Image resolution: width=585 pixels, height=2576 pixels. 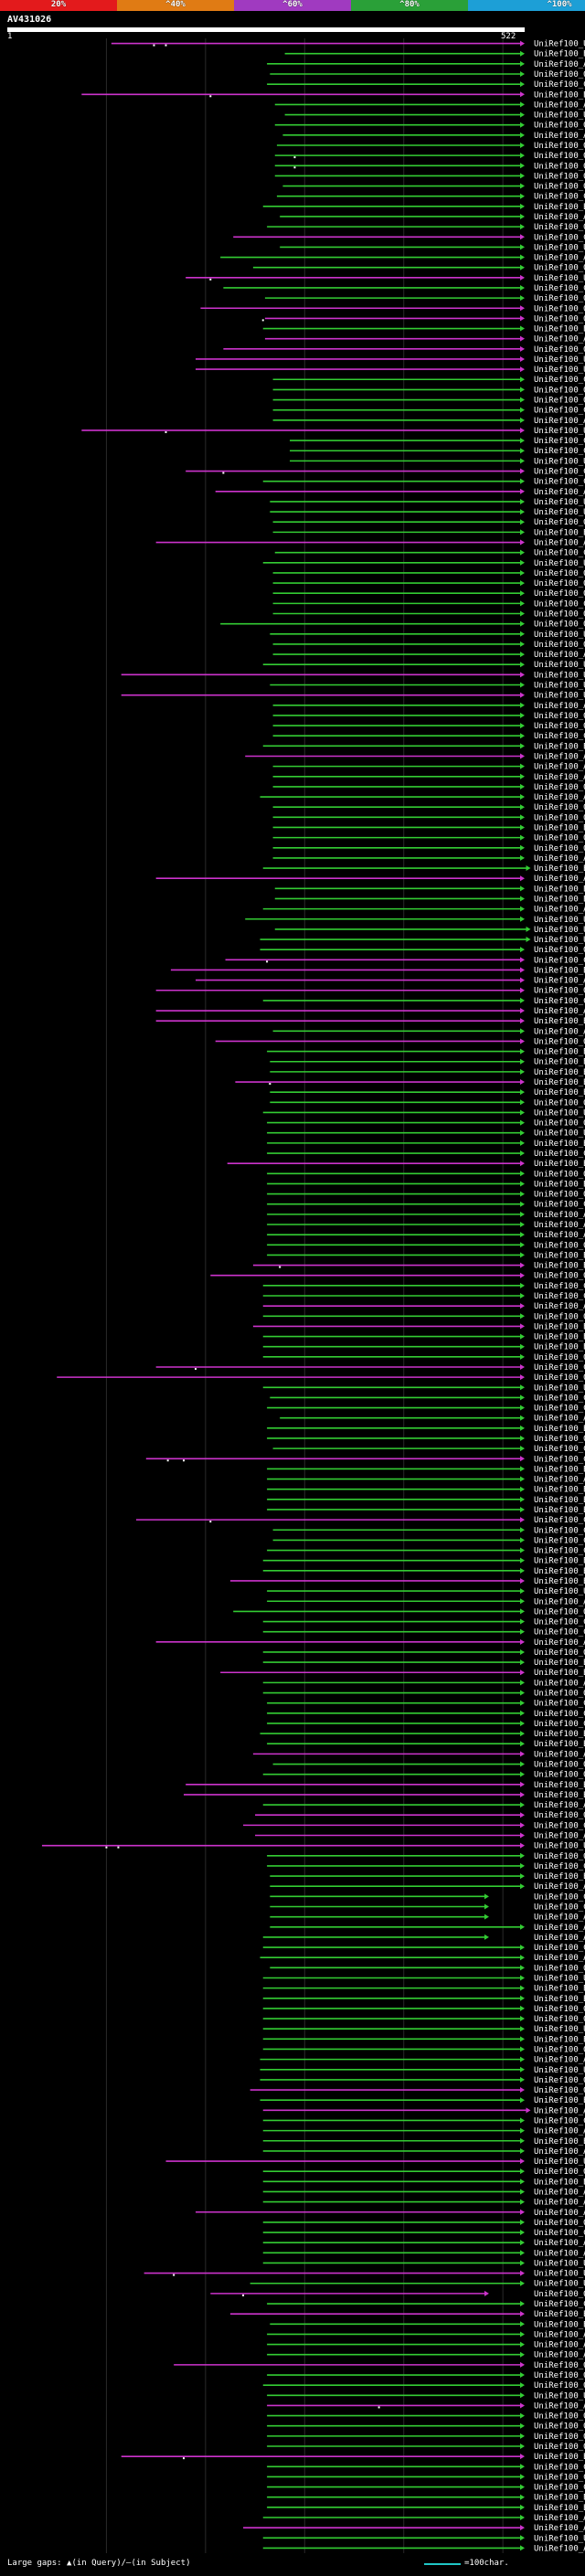 I want to click on hit-row: UniRef100_A4RBV9, so click(x=428, y=1918).